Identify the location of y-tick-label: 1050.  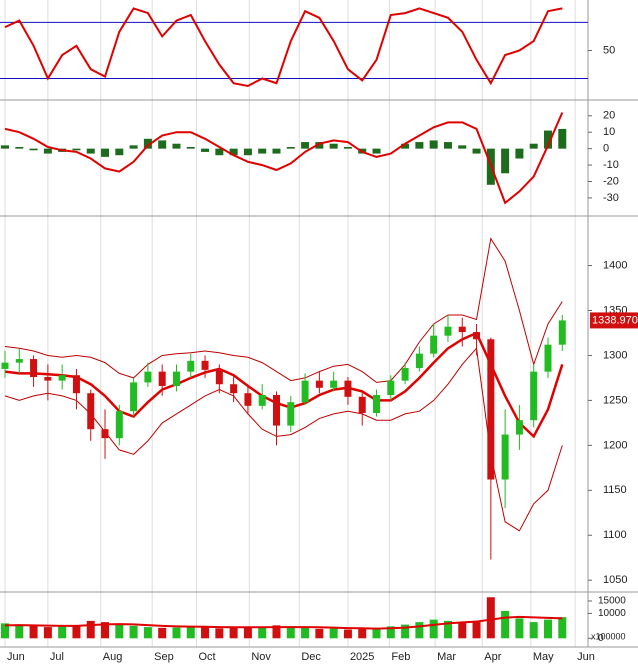
(615, 580).